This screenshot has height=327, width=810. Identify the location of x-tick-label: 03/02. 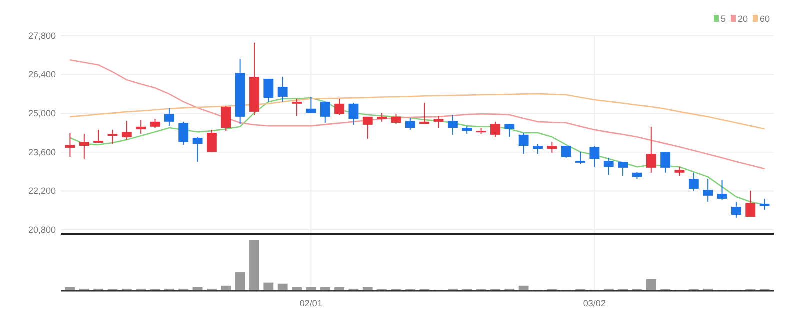
(594, 303).